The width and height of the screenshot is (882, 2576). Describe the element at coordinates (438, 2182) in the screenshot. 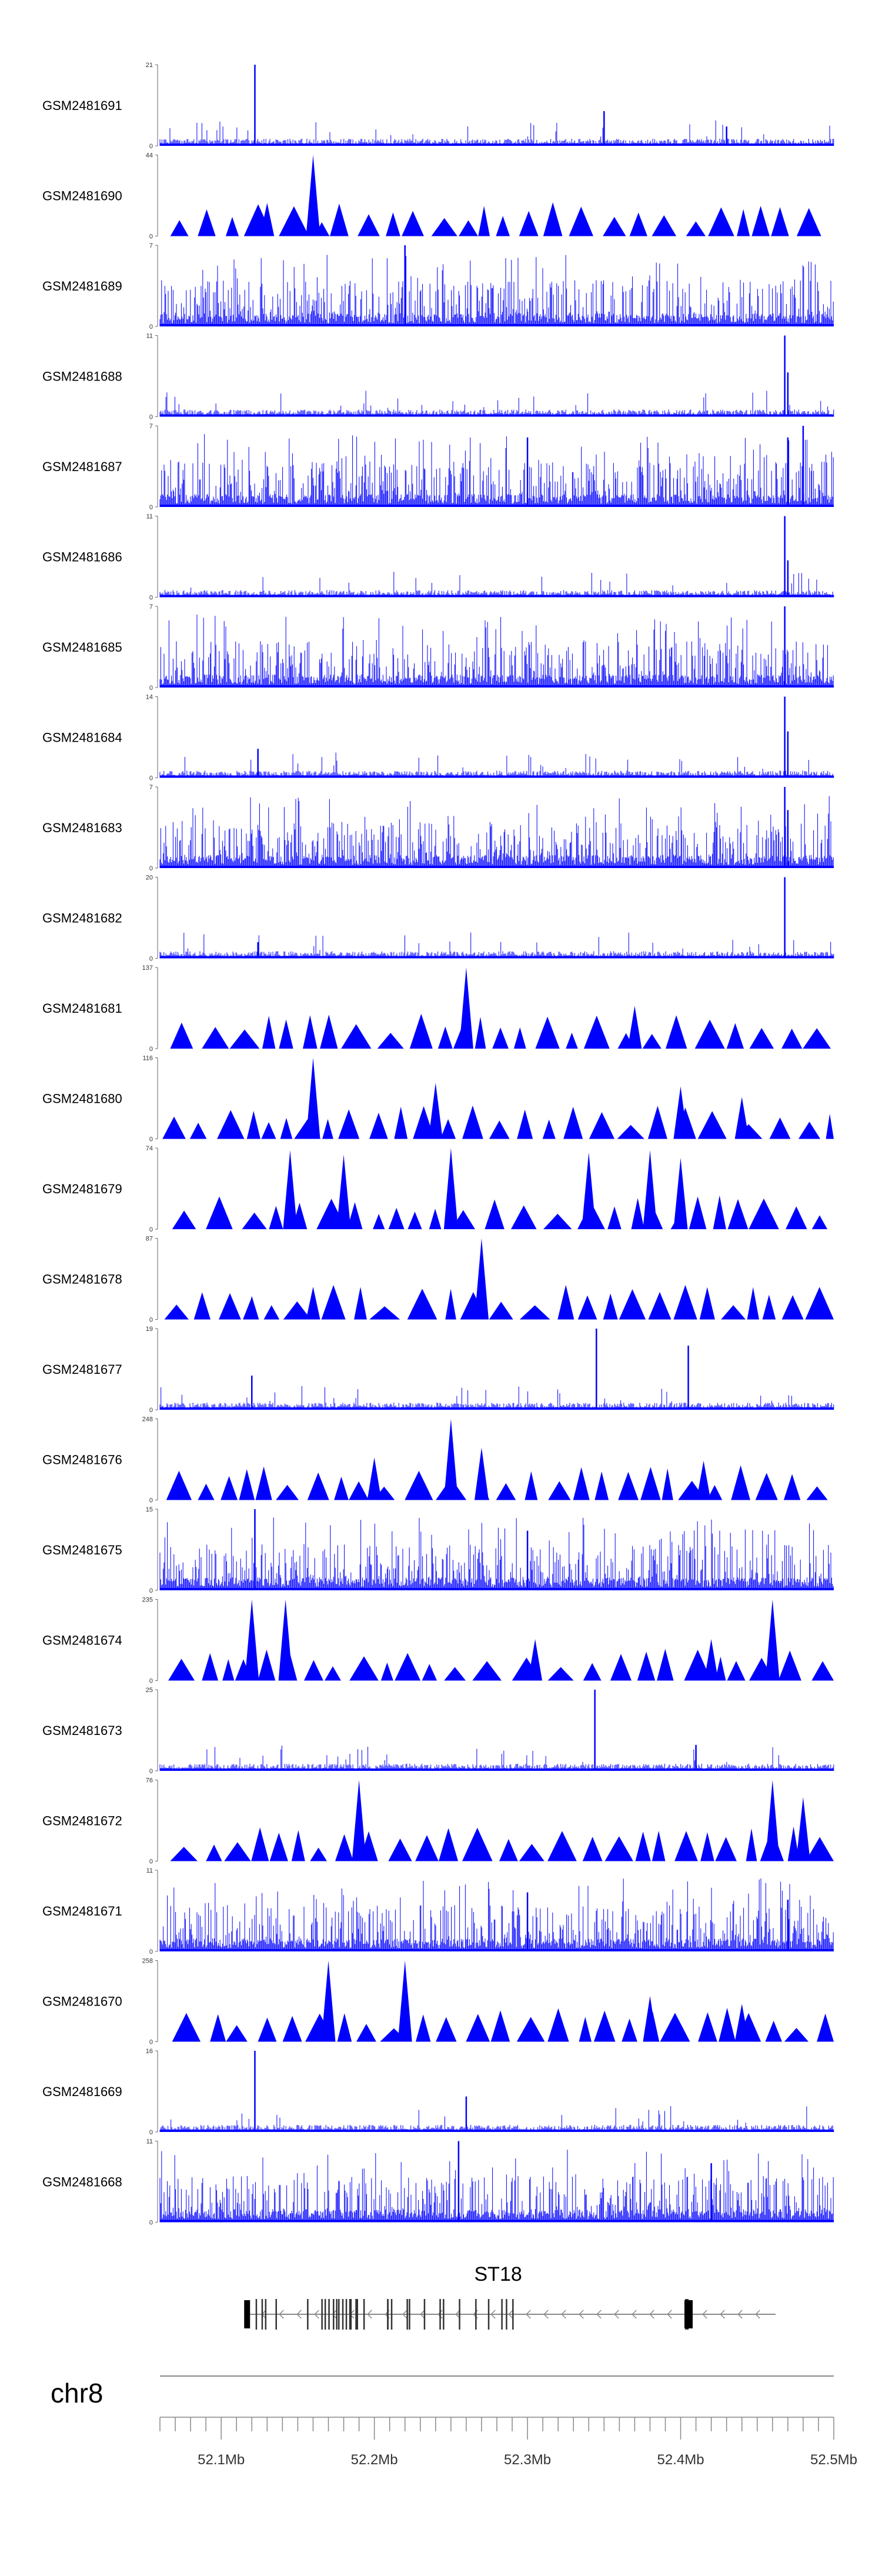

I see `track-GSM2481668: GSM2481668 11 0` at that location.